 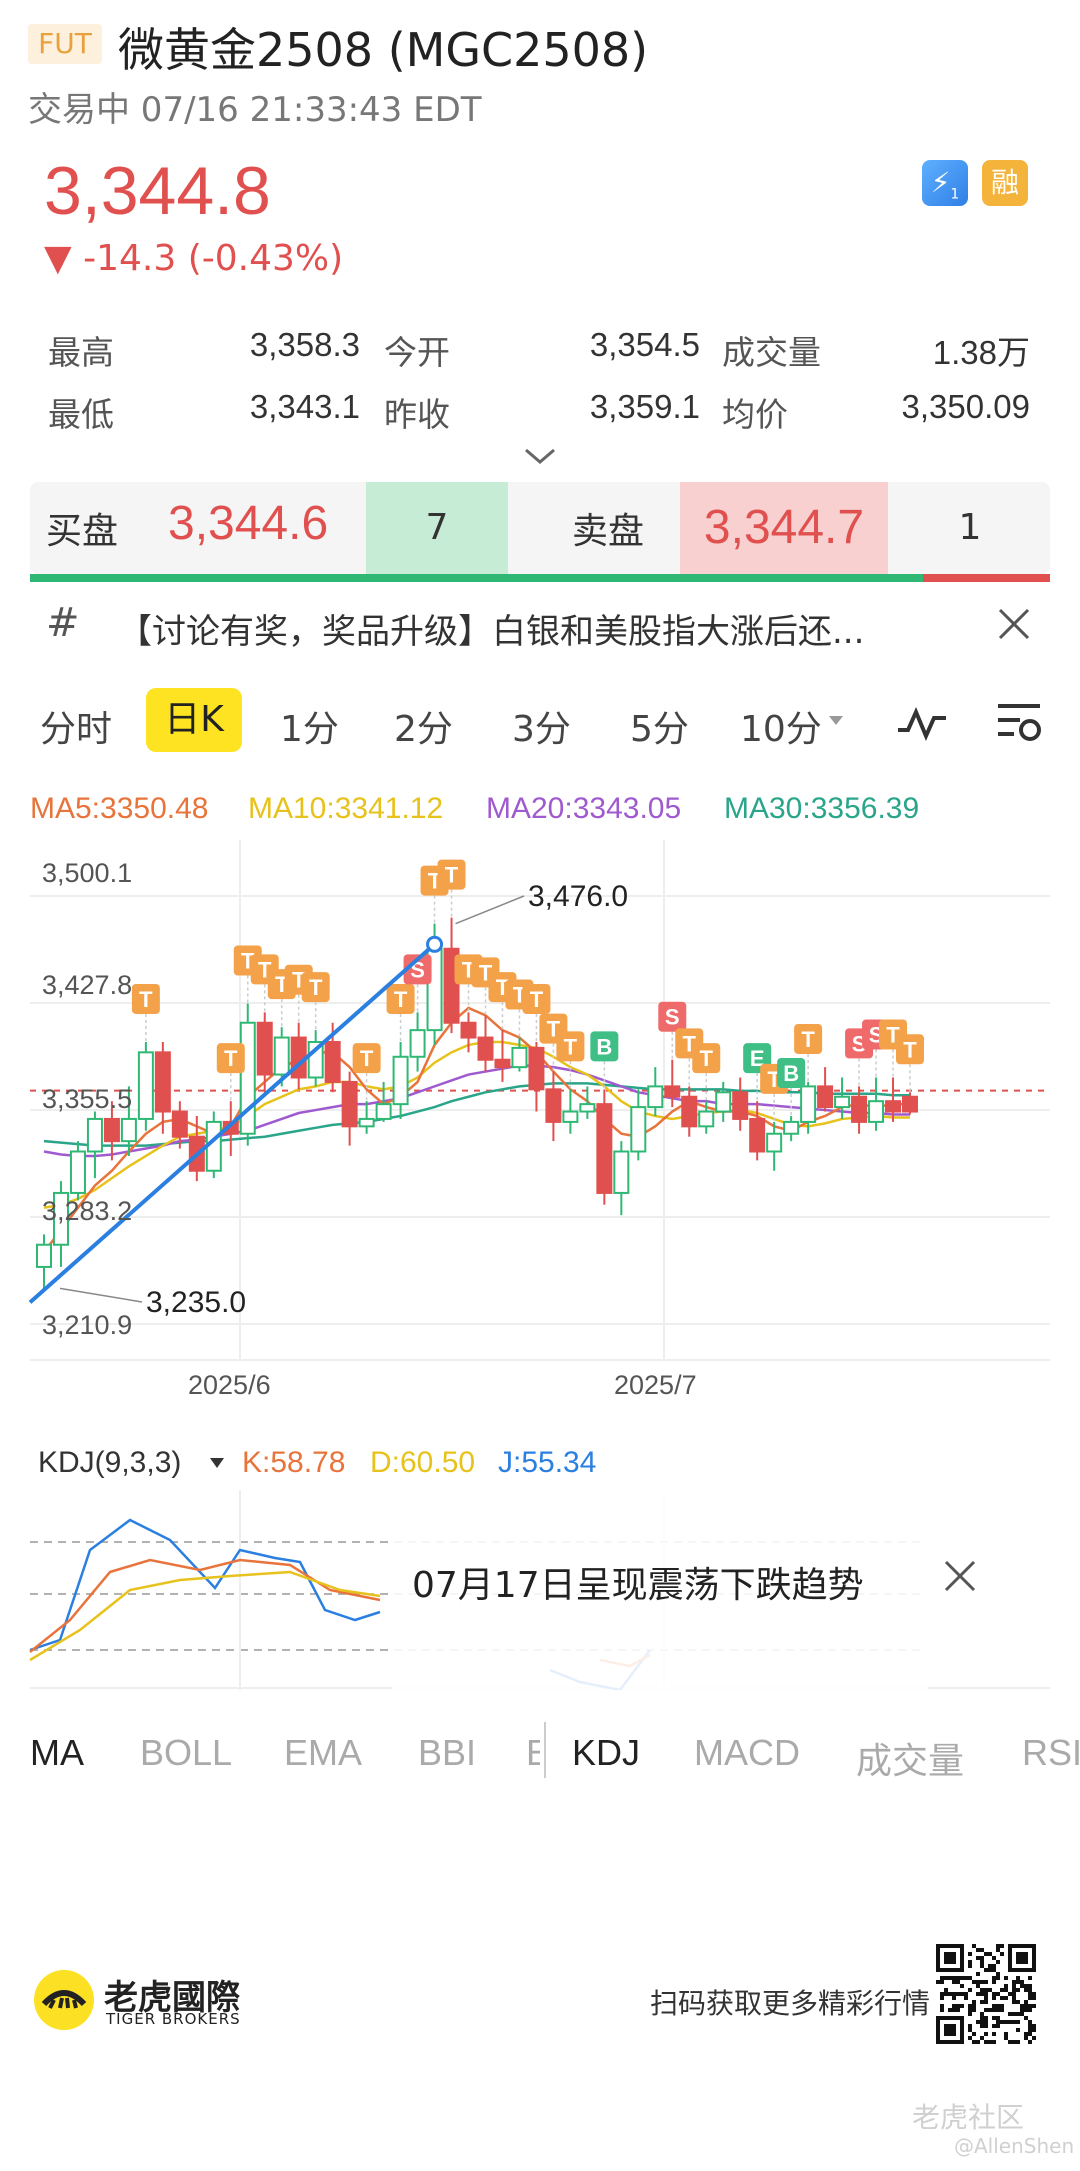 What do you see at coordinates (922, 722) in the screenshot?
I see `indicator-line-icon` at bounding box center [922, 722].